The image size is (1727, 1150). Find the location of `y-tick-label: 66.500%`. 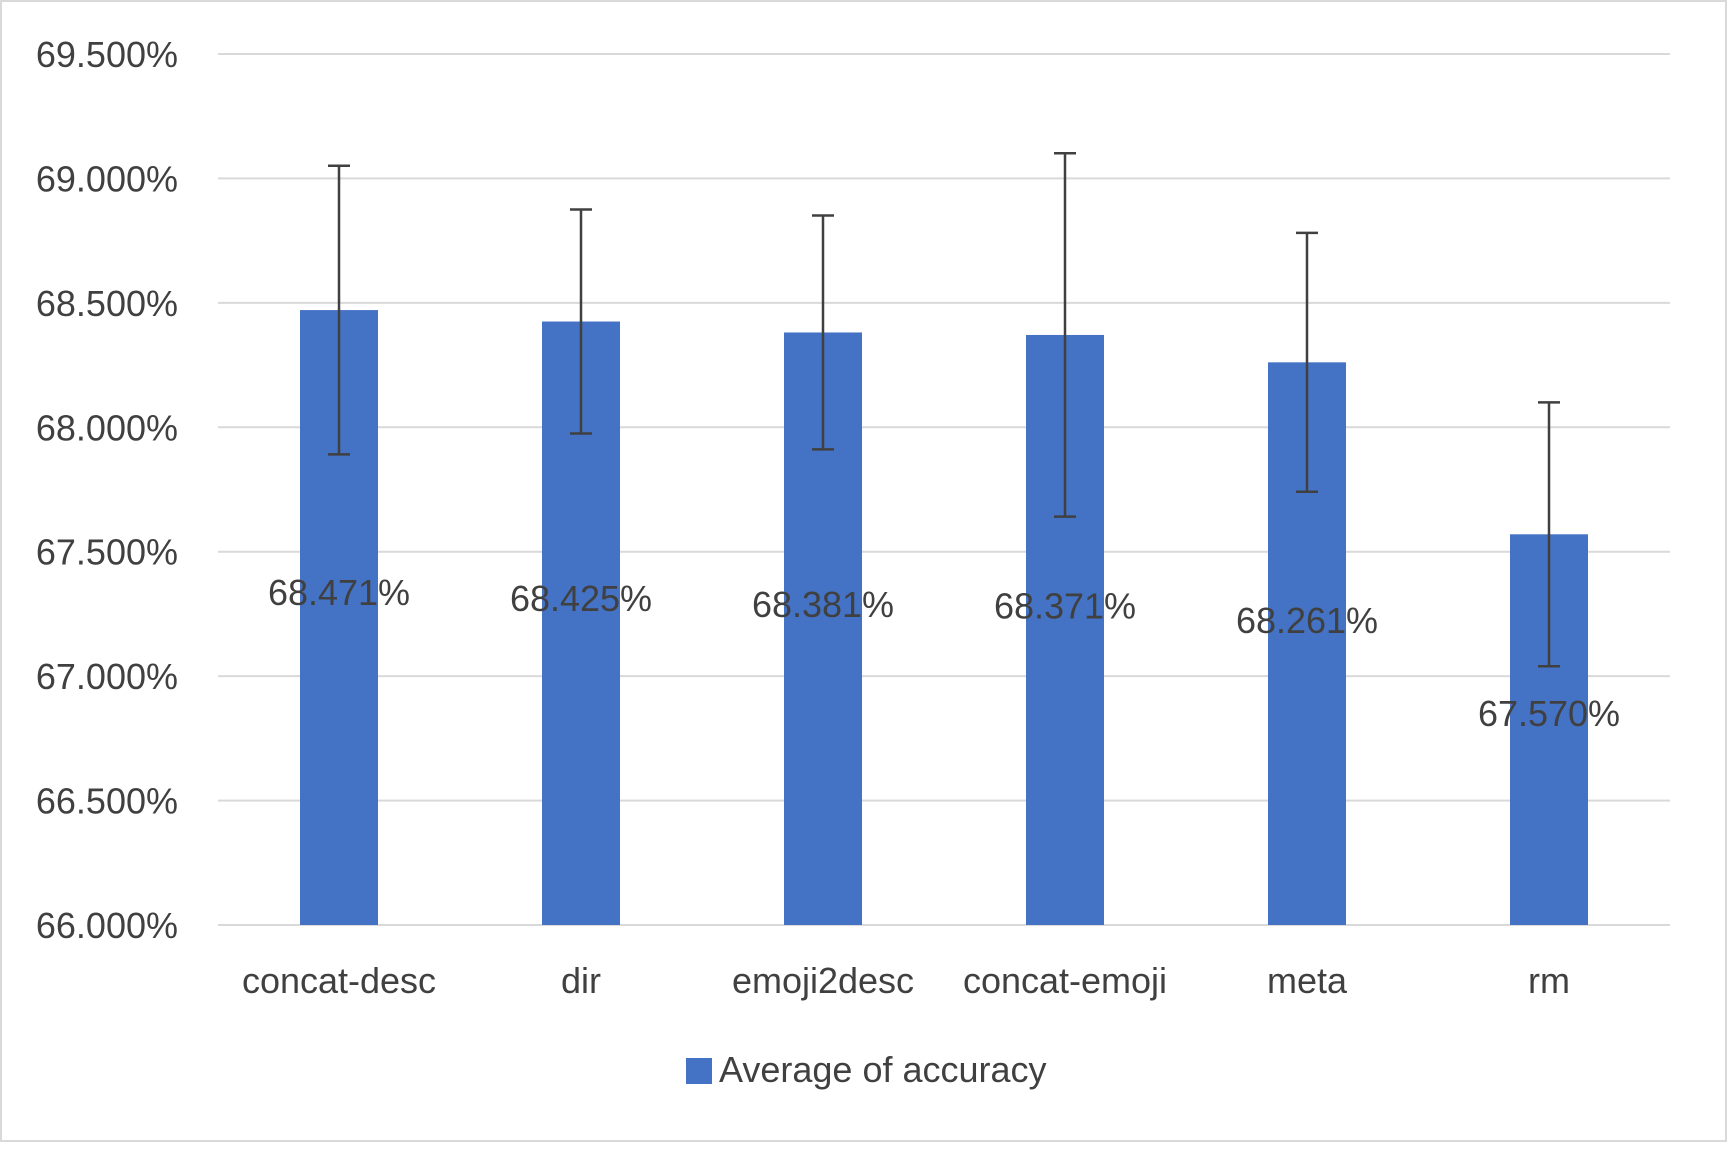

y-tick-label: 66.500% is located at coordinates (107, 801).